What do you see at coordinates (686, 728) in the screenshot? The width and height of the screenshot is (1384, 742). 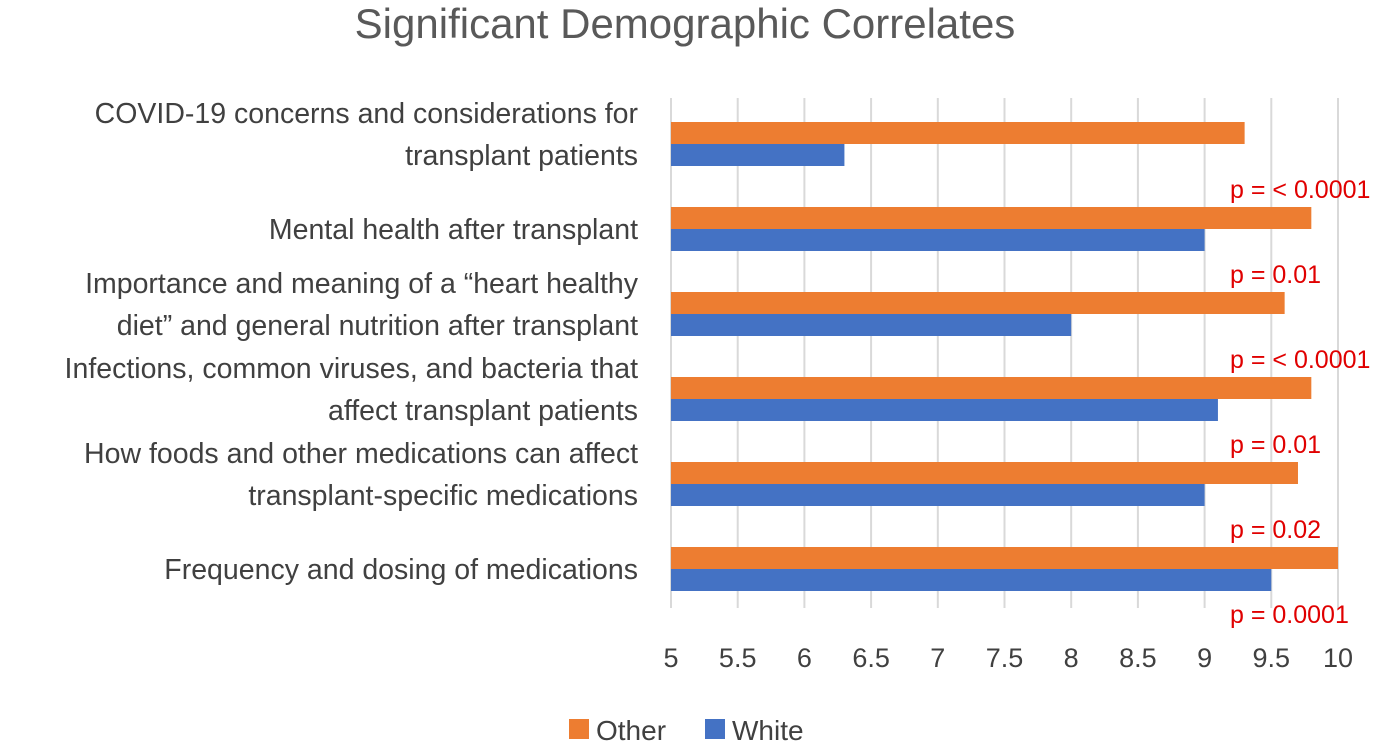 I see `legend: Other White` at bounding box center [686, 728].